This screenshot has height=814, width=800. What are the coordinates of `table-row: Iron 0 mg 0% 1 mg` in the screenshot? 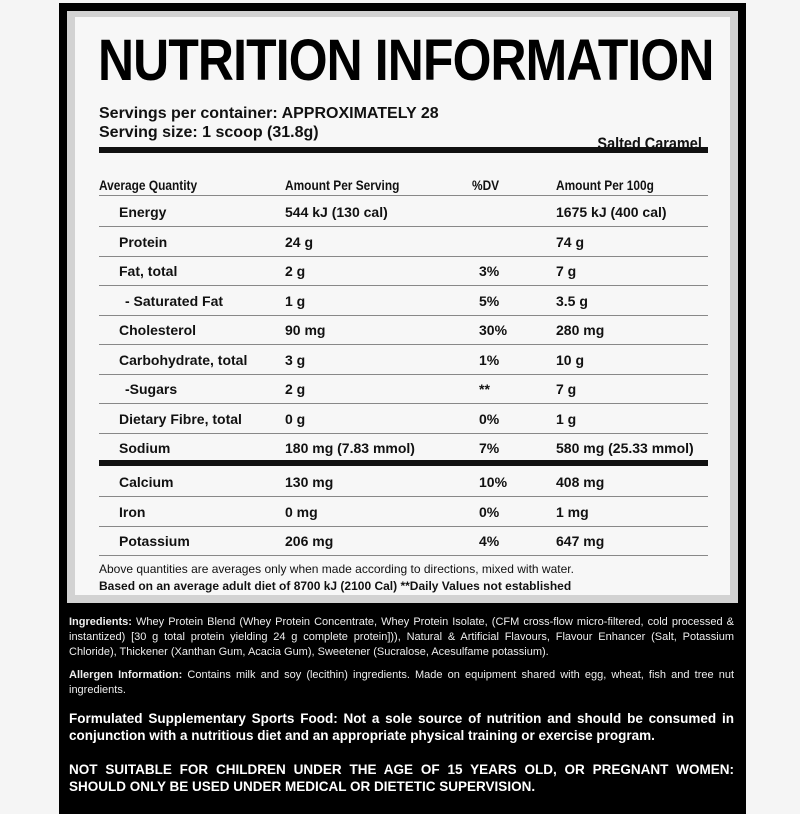 It's located at (403, 511).